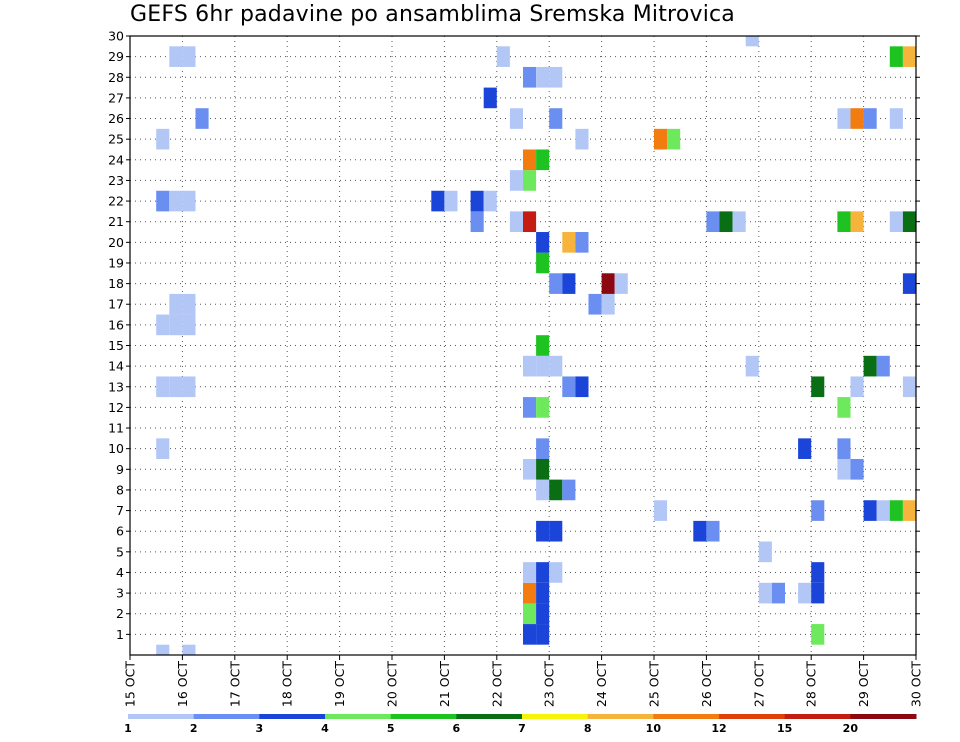 The image size is (960, 742). Describe the element at coordinates (120, 489) in the screenshot. I see `y-tick-label: 8` at that location.